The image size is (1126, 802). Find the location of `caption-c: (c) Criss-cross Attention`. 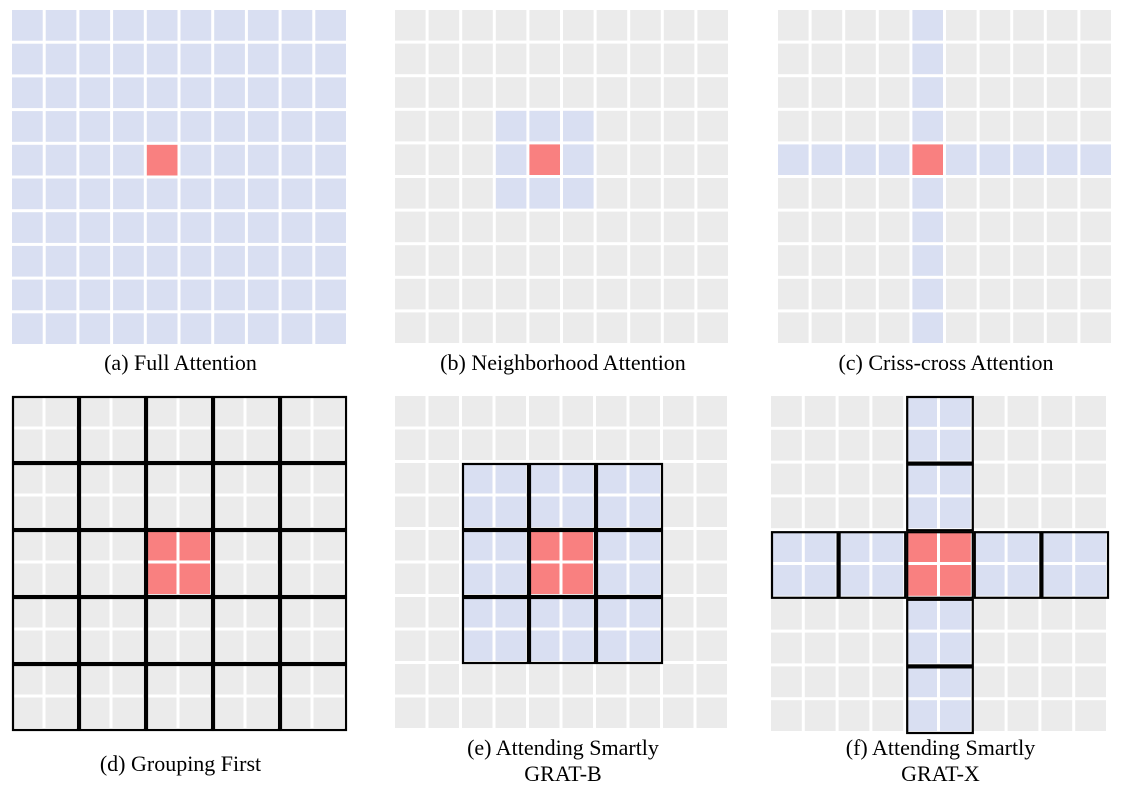

caption-c: (c) Criss-cross Attention is located at coordinates (946, 362).